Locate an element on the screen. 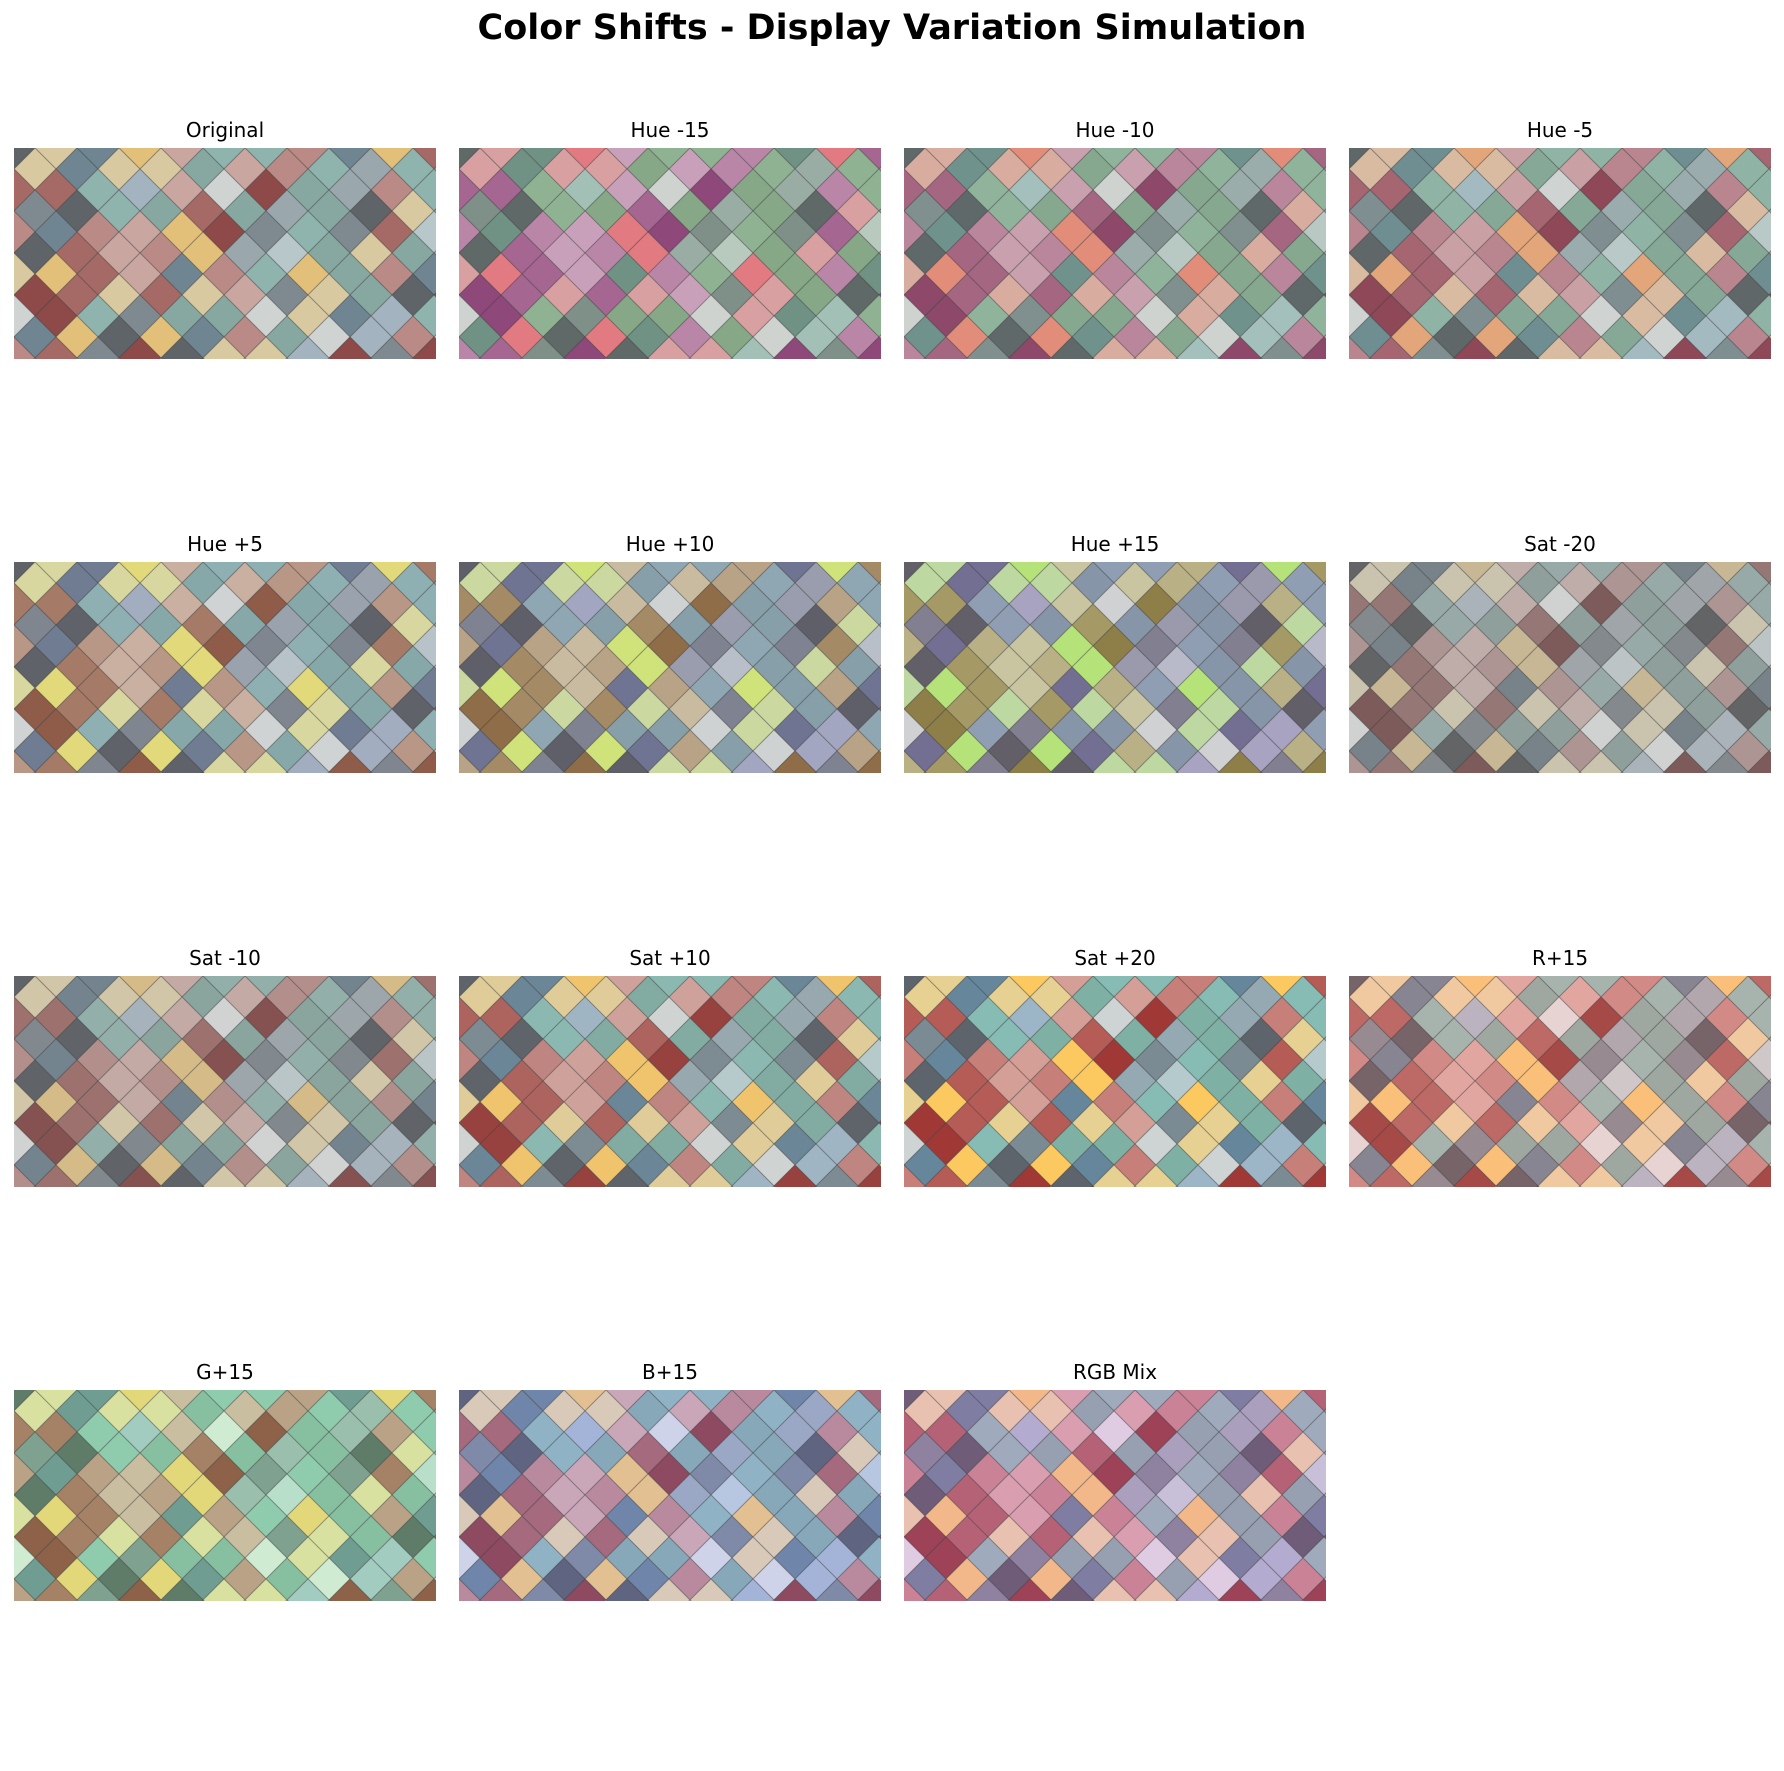 Image resolution: width=1784 pixels, height=1771 pixels. panel-title: Hue +10 is located at coordinates (670, 544).